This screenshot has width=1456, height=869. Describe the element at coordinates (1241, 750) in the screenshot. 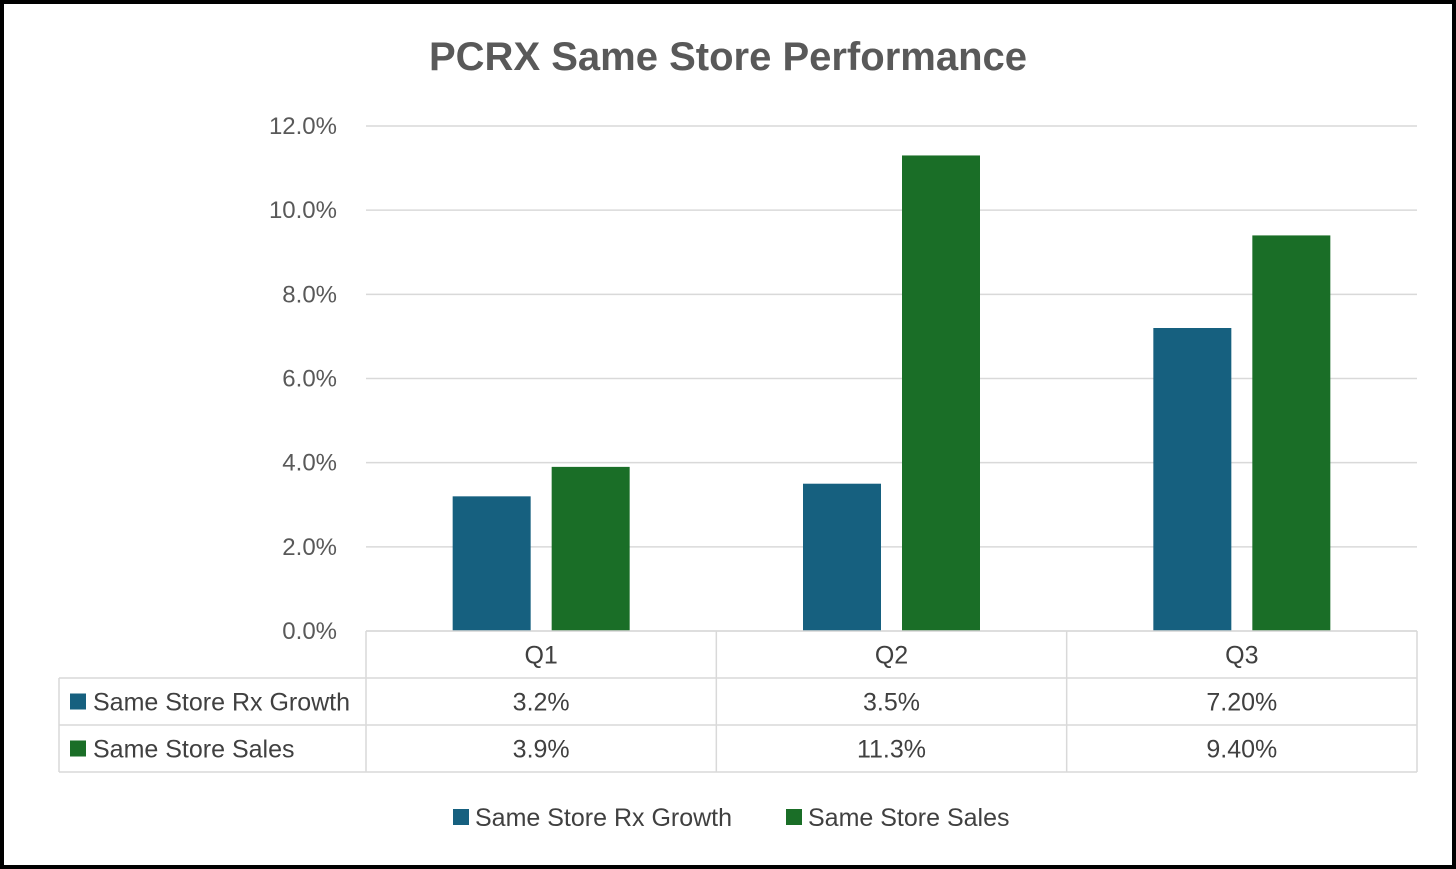

I see `data-label: 9.40%` at that location.